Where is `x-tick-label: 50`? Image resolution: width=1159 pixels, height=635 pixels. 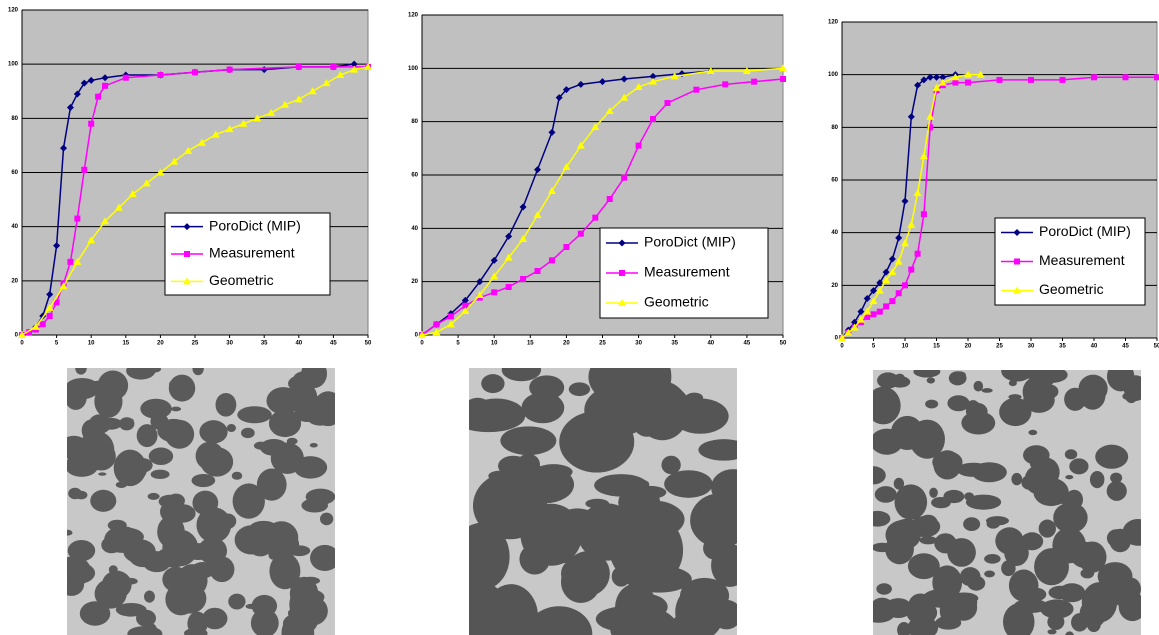
x-tick-label: 50 is located at coordinates (1156, 347).